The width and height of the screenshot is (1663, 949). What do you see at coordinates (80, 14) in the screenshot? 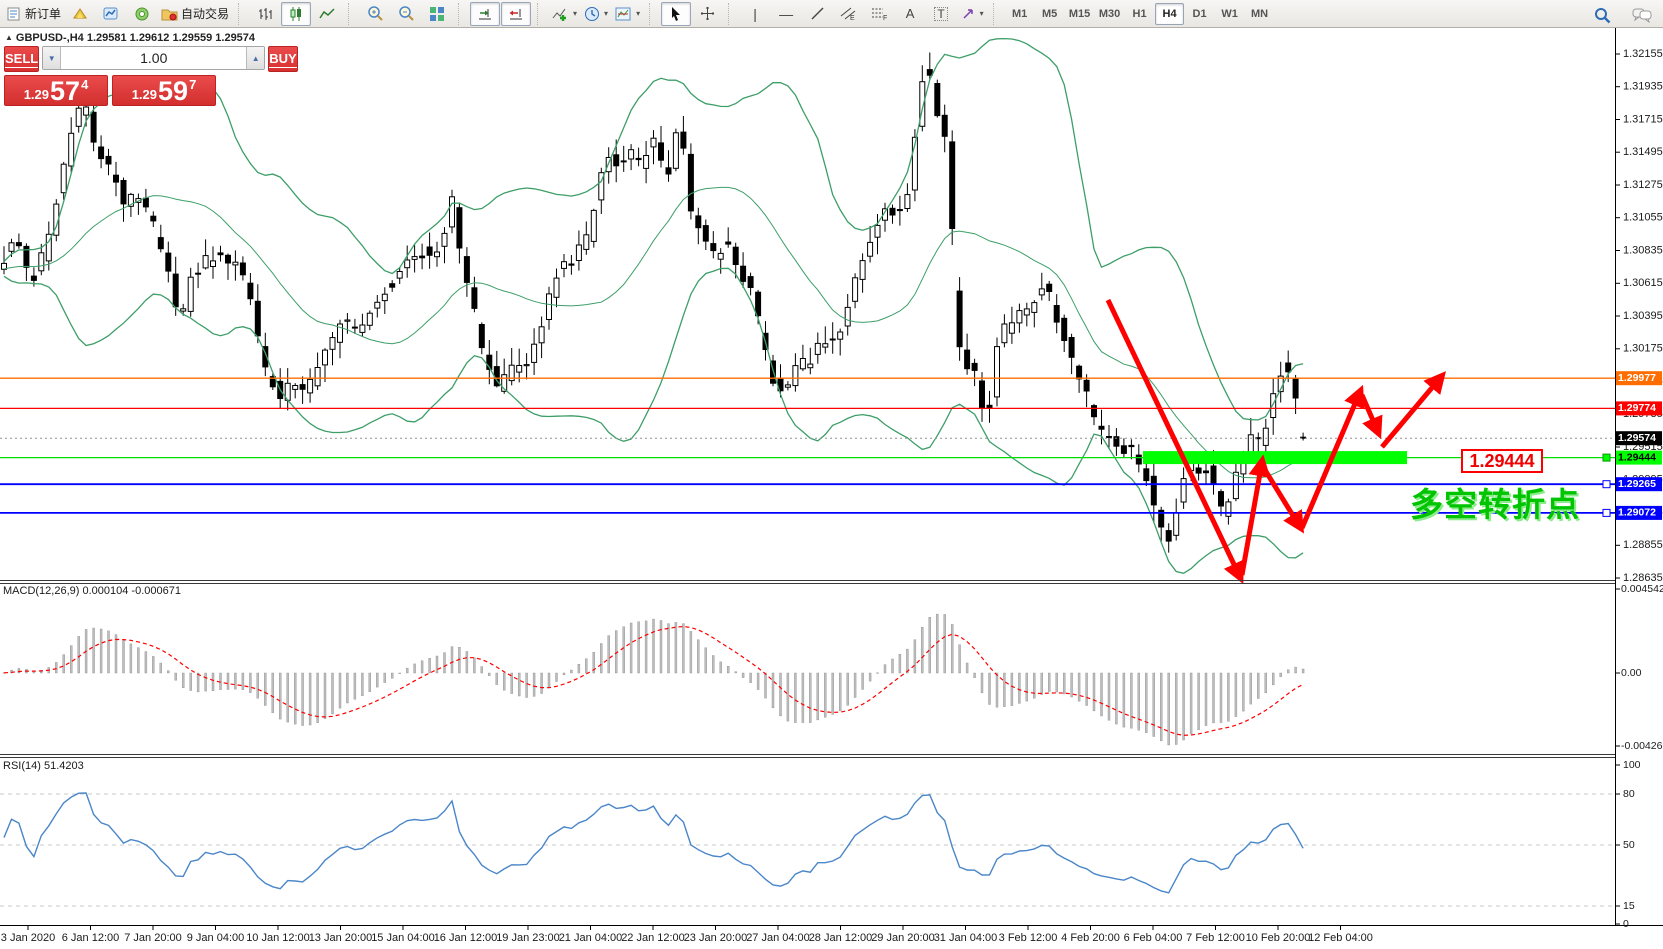
I see `depth-of-market-icon` at bounding box center [80, 14].